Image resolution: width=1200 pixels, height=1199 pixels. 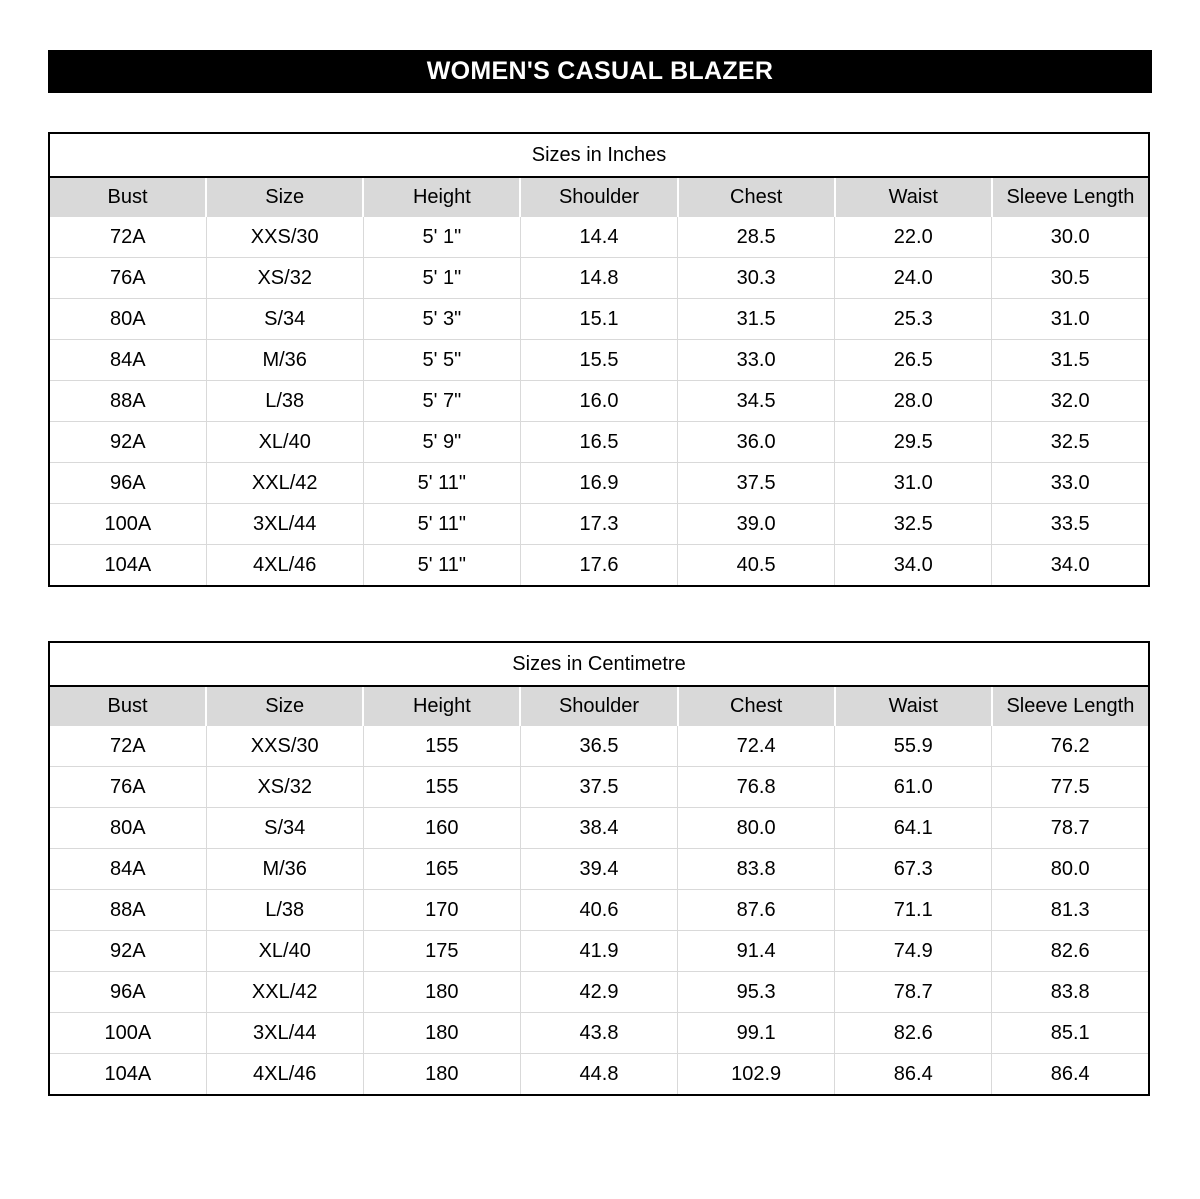 I want to click on table-cell: 165, so click(x=442, y=869).